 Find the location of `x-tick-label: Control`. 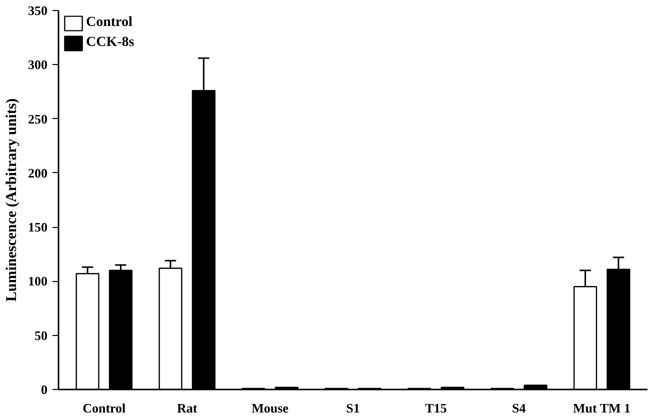

x-tick-label: Control is located at coordinates (104, 408).